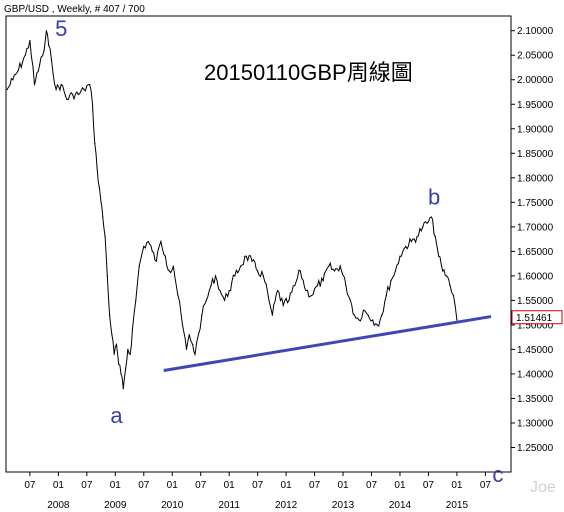 Image resolution: width=564 pixels, height=512 pixels. What do you see at coordinates (535, 350) in the screenshot?
I see `y-tick-label: 1.45000` at bounding box center [535, 350].